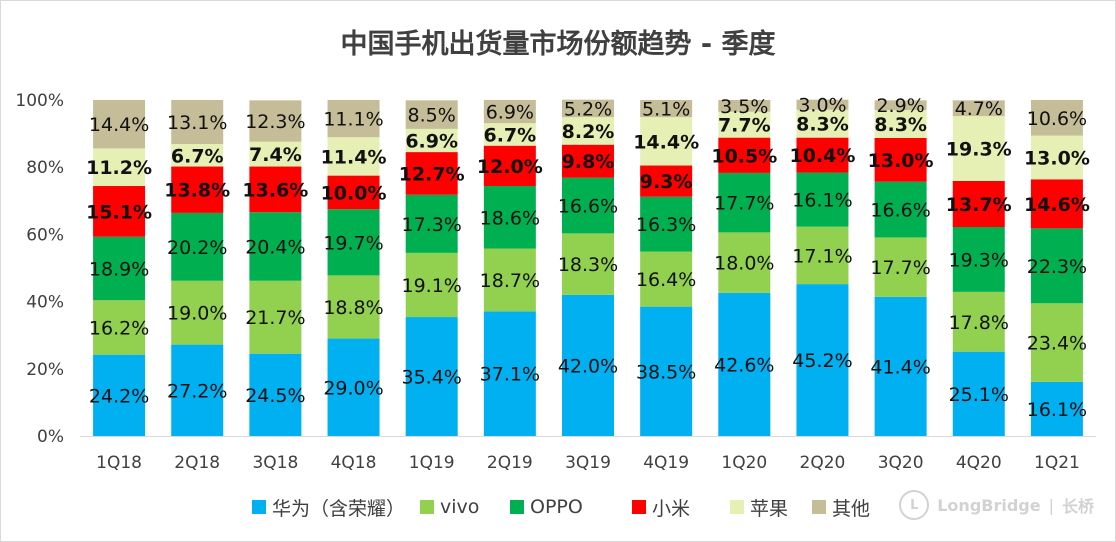 This screenshot has height=542, width=1116. Describe the element at coordinates (275, 463) in the screenshot. I see `x-tick-label: 3Q18` at that location.